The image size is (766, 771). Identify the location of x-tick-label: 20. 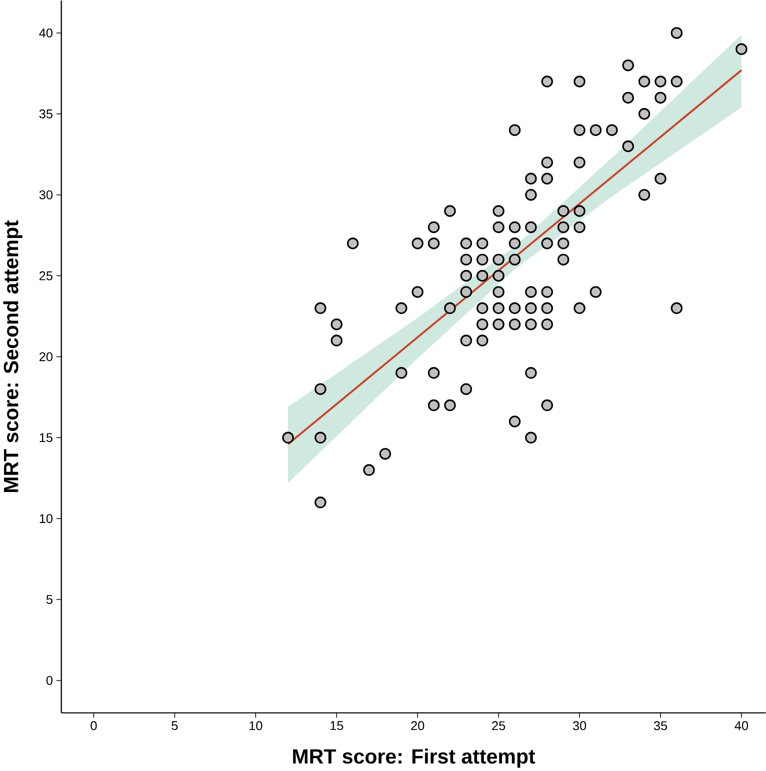
(417, 725).